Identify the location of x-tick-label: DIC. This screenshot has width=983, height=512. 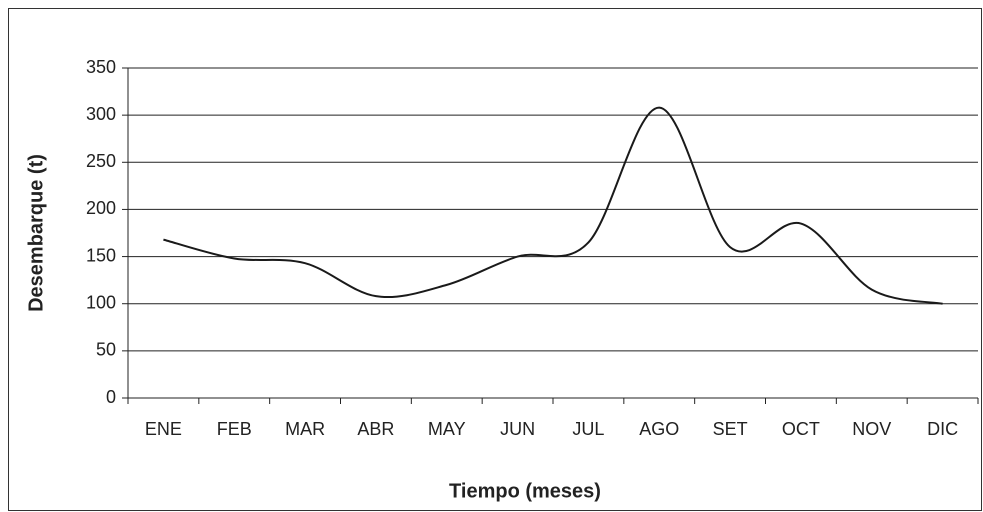
(942, 429).